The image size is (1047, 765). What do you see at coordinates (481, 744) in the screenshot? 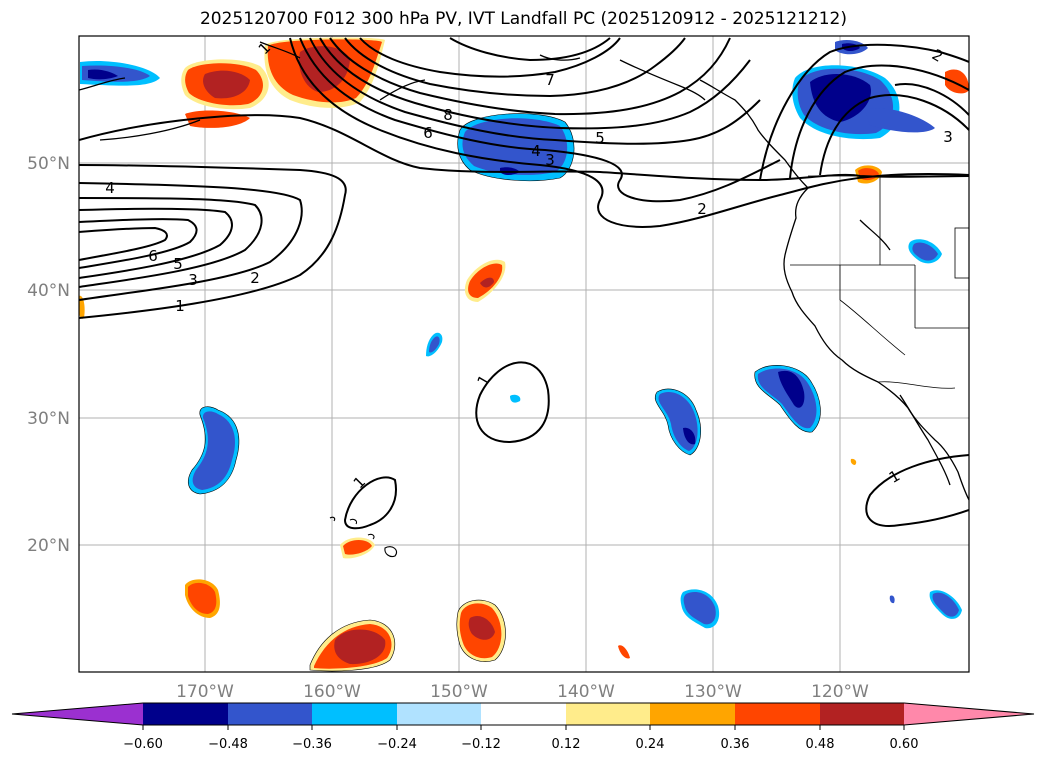
I see `colorbar-tick-label: −0.12` at bounding box center [481, 744].